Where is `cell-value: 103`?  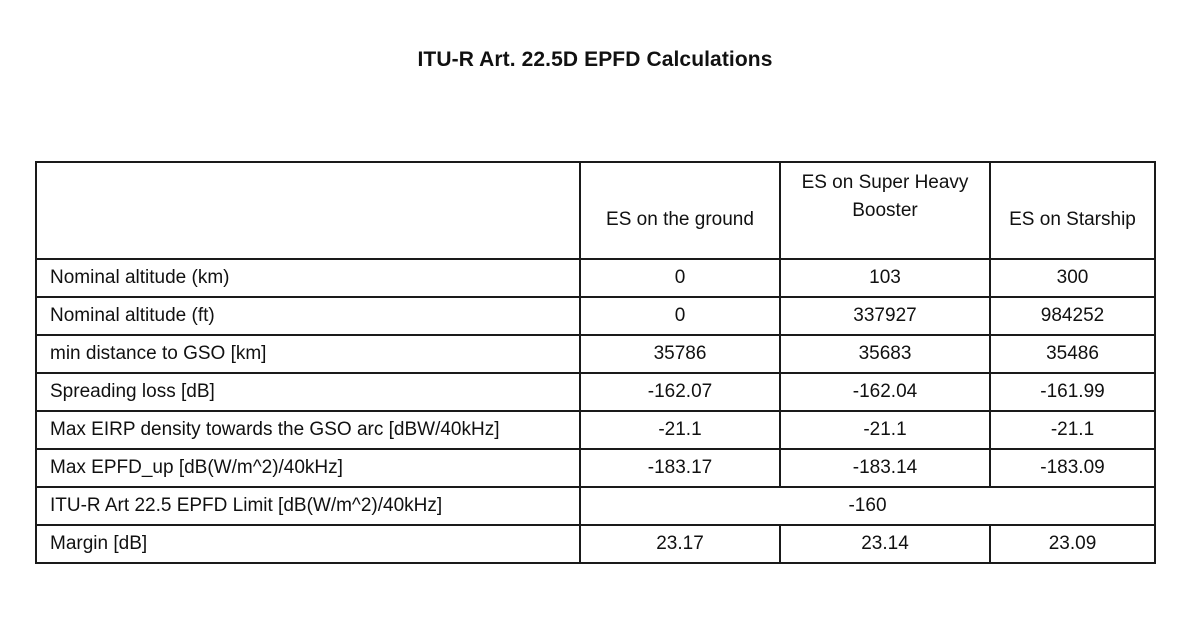
cell-value: 103 is located at coordinates (885, 278).